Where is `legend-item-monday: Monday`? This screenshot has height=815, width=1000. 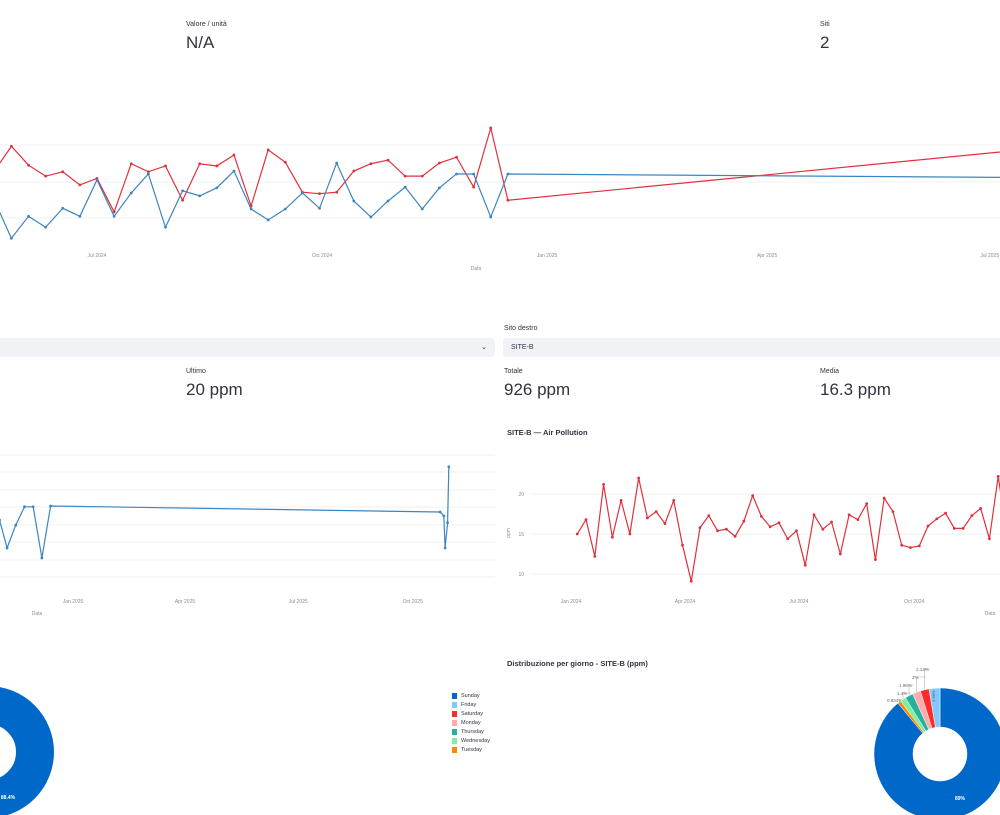
legend-item-monday: Monday is located at coordinates (466, 723).